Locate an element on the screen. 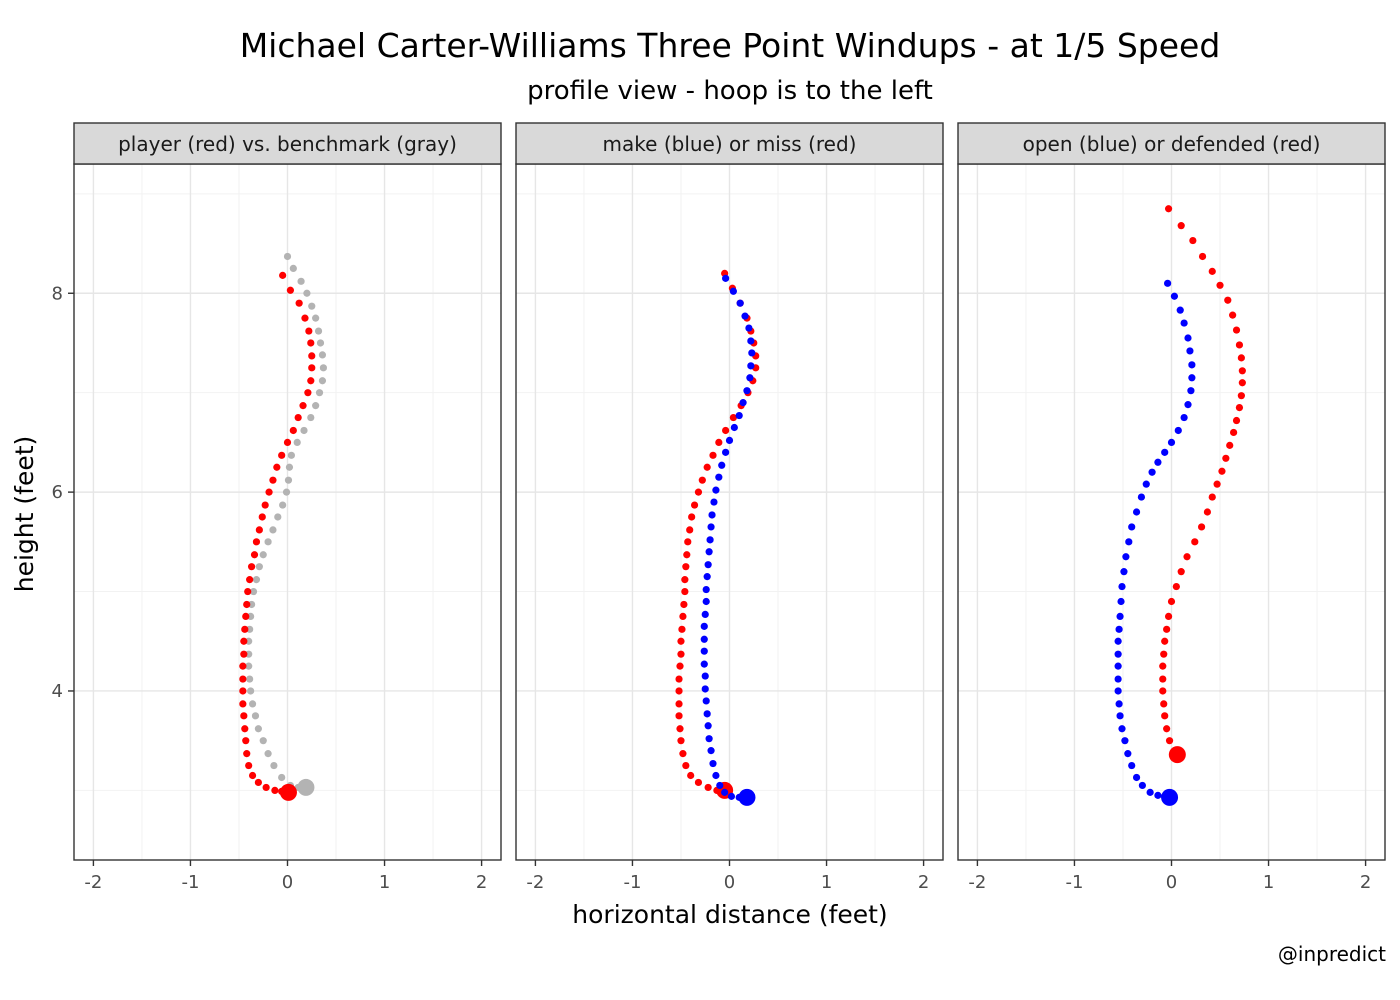  x-tick-label: -2 is located at coordinates (535, 882).